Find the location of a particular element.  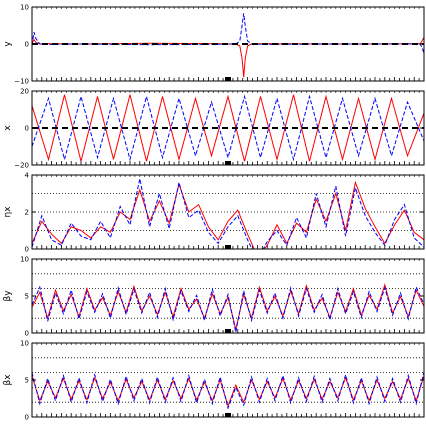

y-axis-label: ηx is located at coordinates (8, 212).